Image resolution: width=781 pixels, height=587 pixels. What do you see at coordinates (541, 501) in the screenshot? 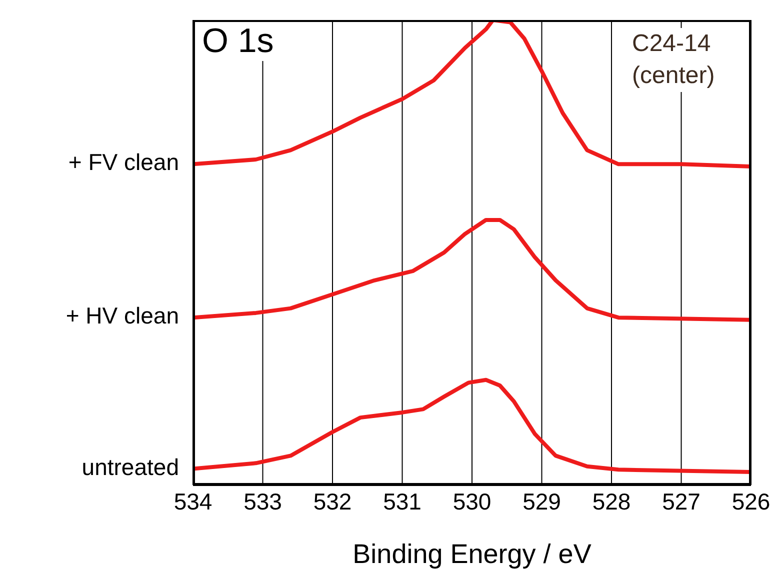
I see `x-tick-label: 529` at bounding box center [541, 501].